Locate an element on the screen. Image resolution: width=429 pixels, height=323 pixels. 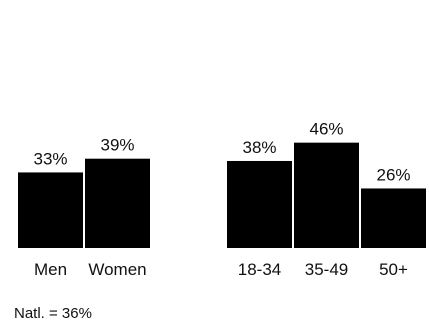
bar-men is located at coordinates (50, 210).